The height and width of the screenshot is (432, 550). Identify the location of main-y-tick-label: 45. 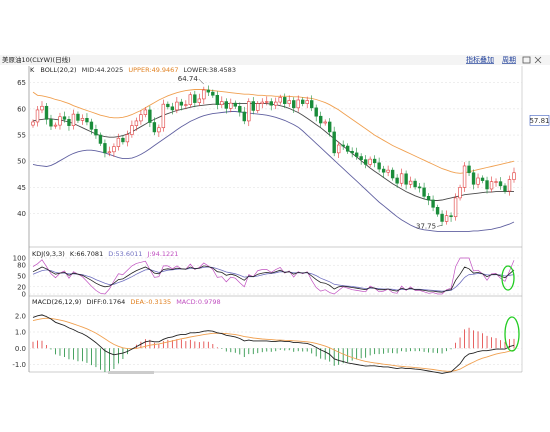
(21, 188).